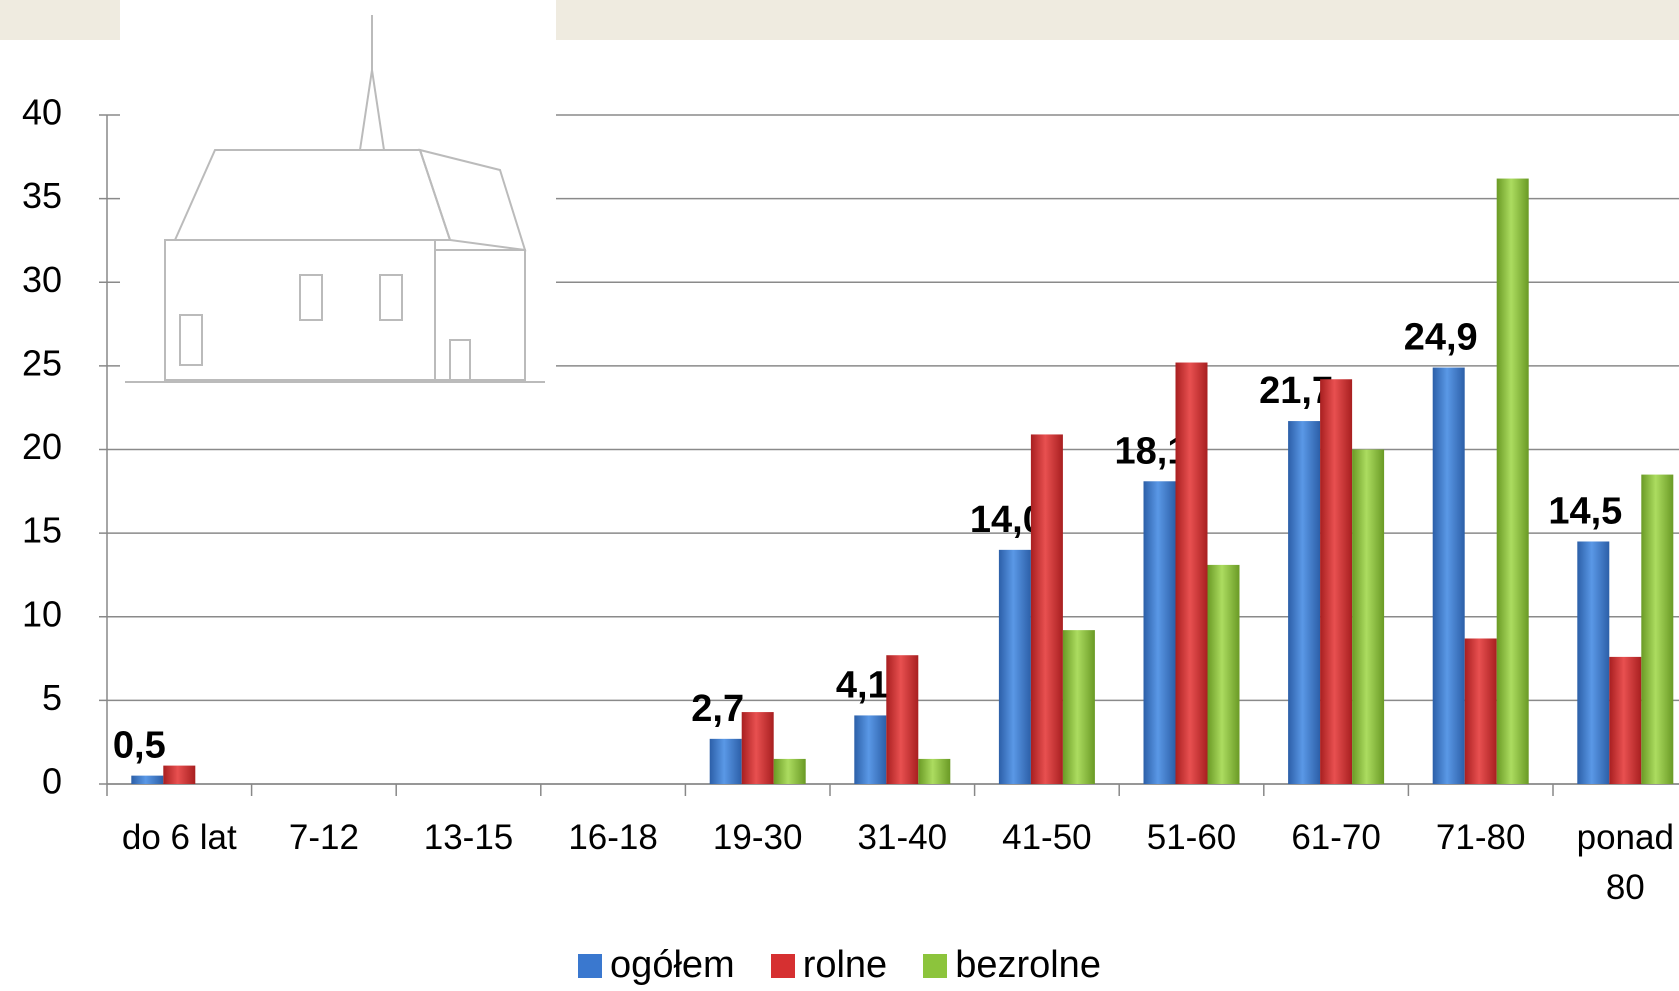 The image size is (1679, 991). I want to click on y-tick-label: 5, so click(52, 697).